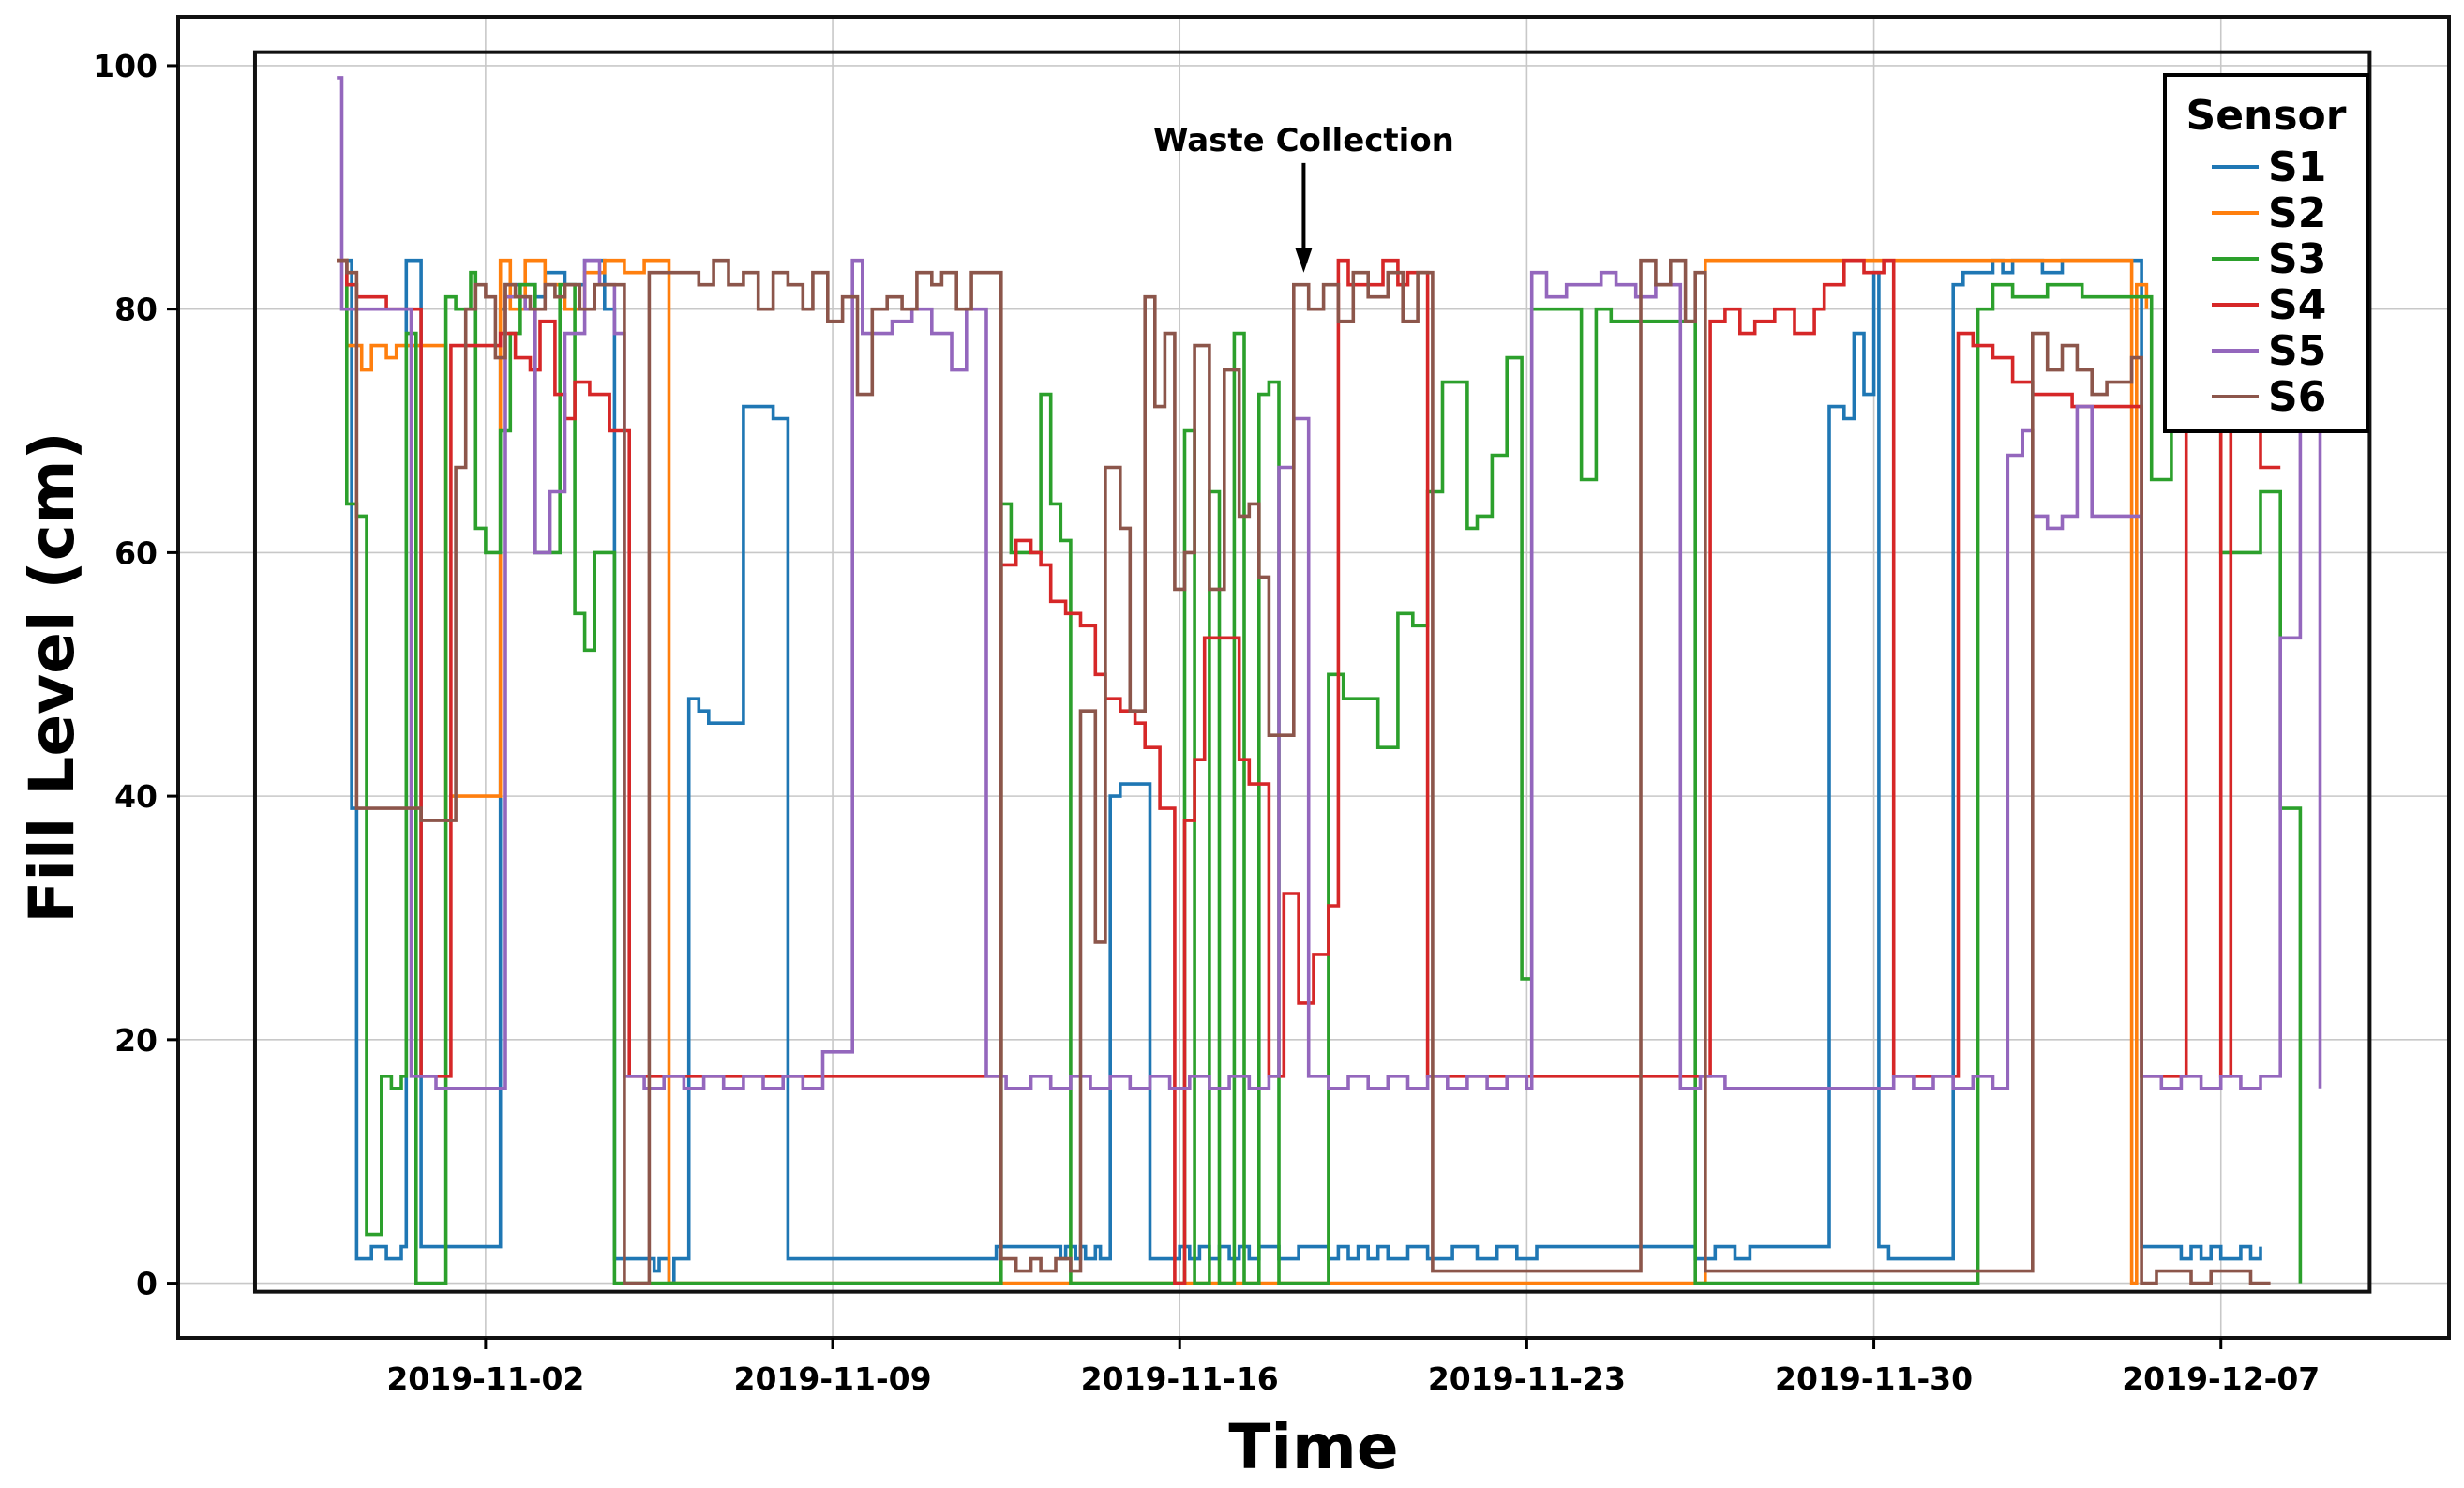  Describe the element at coordinates (136, 1041) in the screenshot. I see `y-tick-label: 20` at that location.